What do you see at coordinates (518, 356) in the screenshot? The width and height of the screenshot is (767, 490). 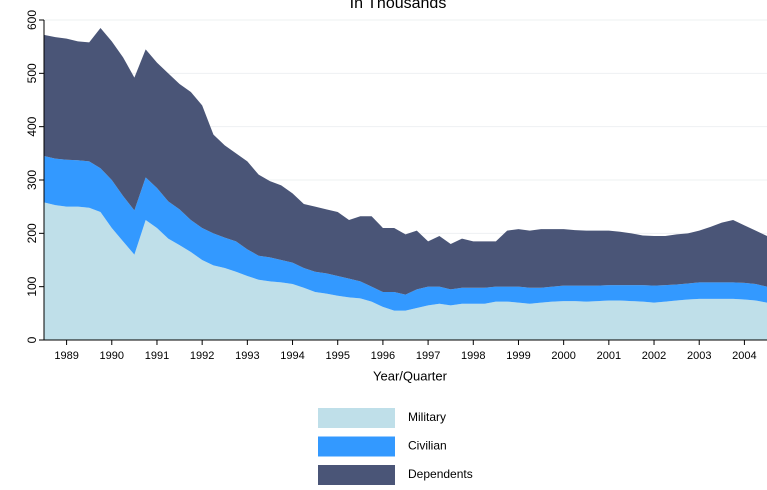 I see `x-tick-label: 1999` at bounding box center [518, 356].